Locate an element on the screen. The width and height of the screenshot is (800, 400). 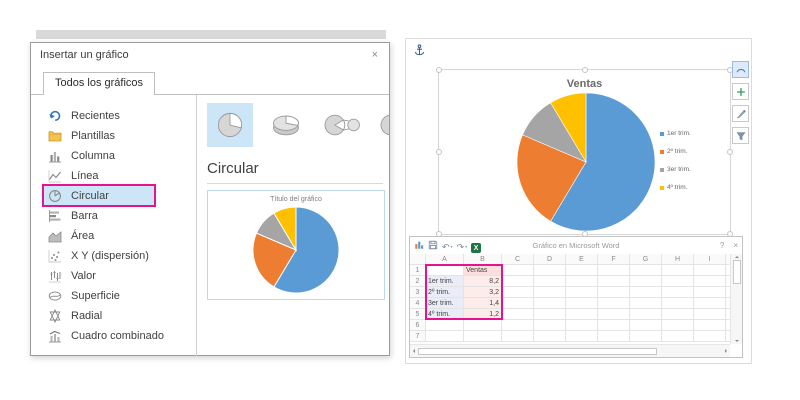
cell-D7 is located at coordinates (550, 336).